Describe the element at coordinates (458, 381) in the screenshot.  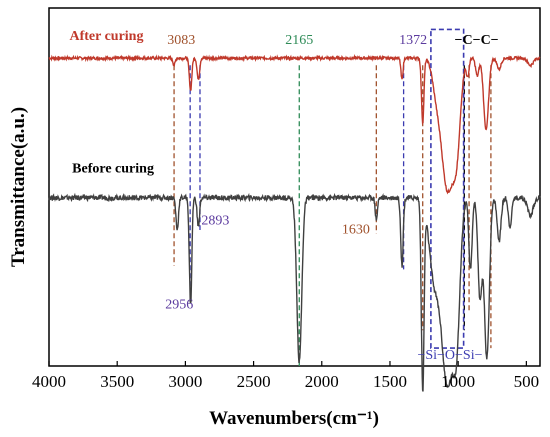
I see `x-tick-label: 1000` at that location.